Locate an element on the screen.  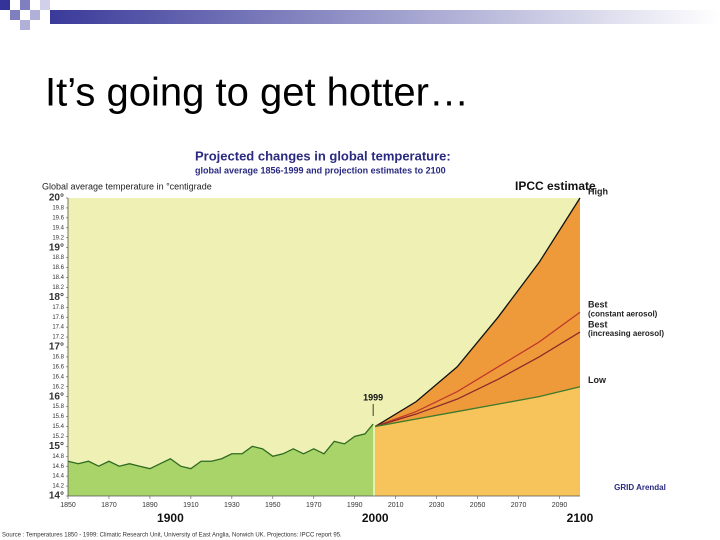
x-tick-label: 2070 is located at coordinates (519, 505).